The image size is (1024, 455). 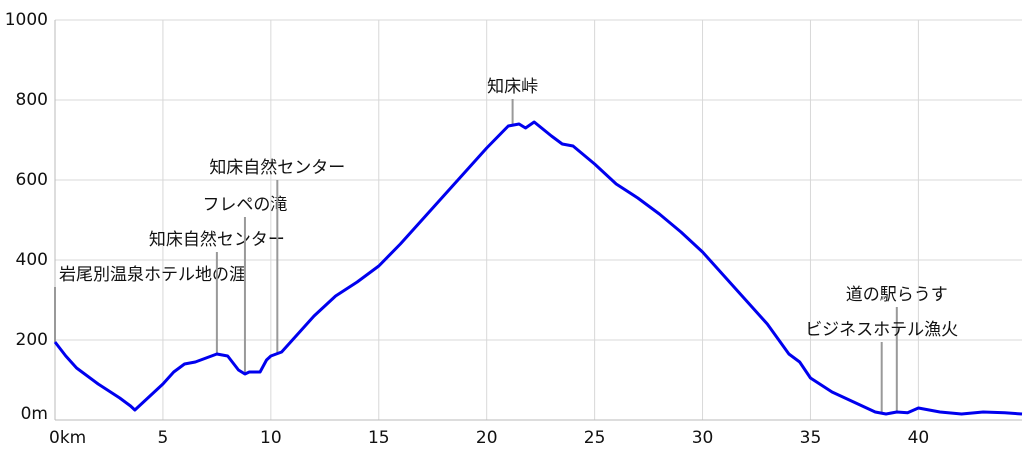 What do you see at coordinates (512, 87) in the screenshot?
I see `annotation: 知床峠` at bounding box center [512, 87].